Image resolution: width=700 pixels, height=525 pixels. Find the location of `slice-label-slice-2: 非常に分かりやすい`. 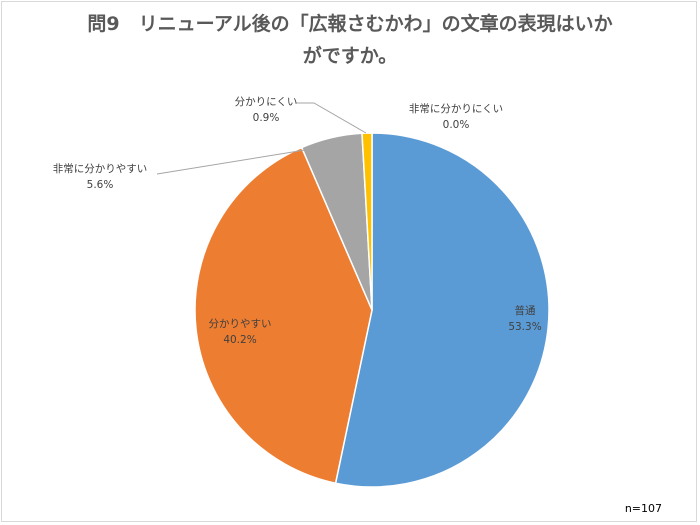

slice-label-slice-2: 非常に分かりやすい is located at coordinates (100, 168).